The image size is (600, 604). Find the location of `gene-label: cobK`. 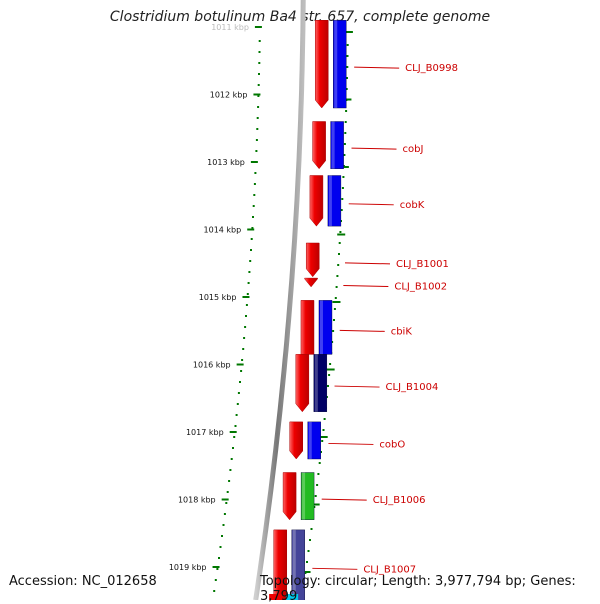

gene-label: cobK is located at coordinates (412, 205).